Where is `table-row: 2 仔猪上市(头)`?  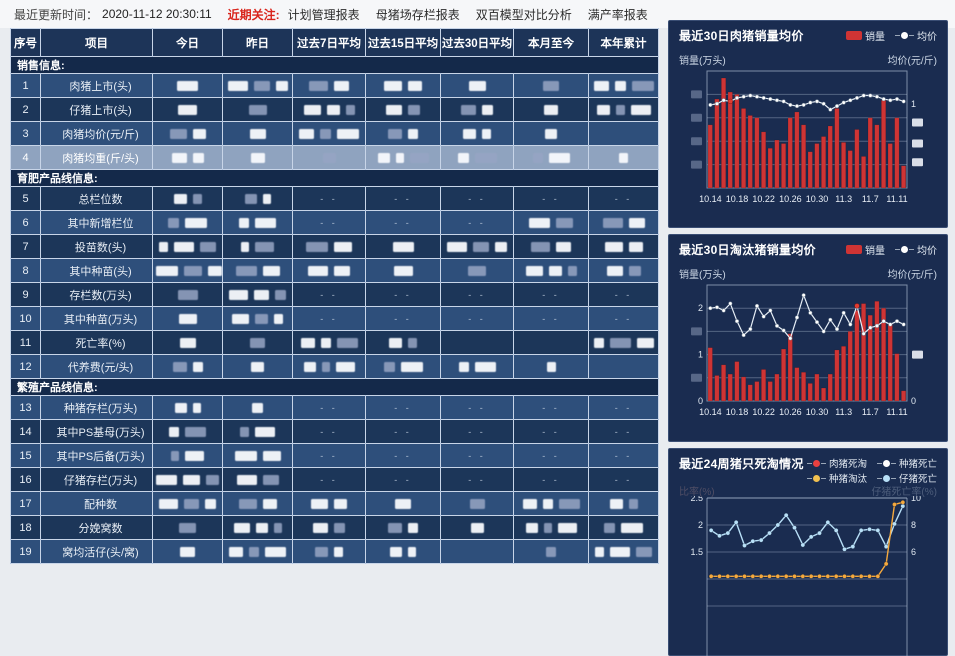
table-row: 2 仔猪上市(头) is located at coordinates (334, 109).